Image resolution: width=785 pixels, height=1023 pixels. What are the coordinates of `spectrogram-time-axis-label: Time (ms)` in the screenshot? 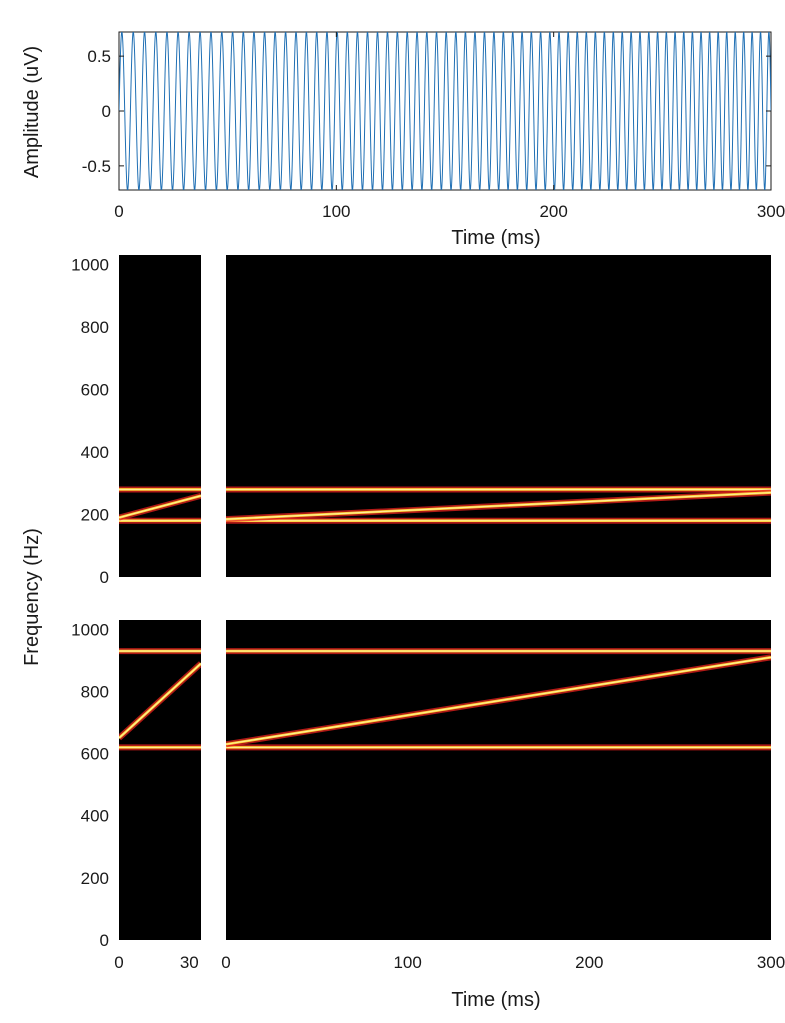 It's located at (495, 1000).